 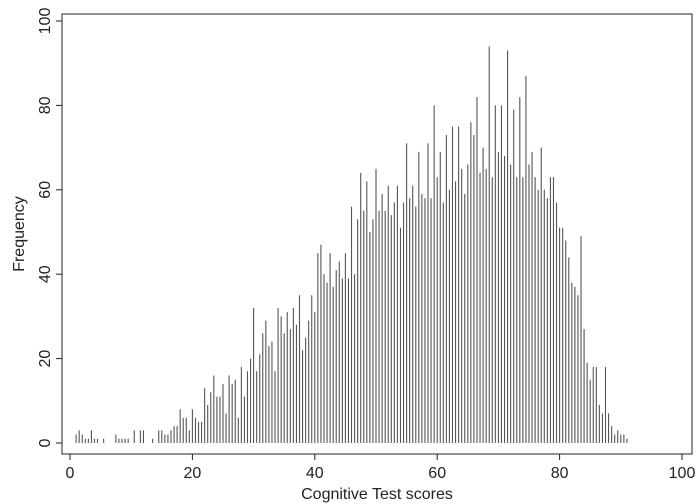 I want to click on y-tick-label-0: 0, so click(x=45, y=442).